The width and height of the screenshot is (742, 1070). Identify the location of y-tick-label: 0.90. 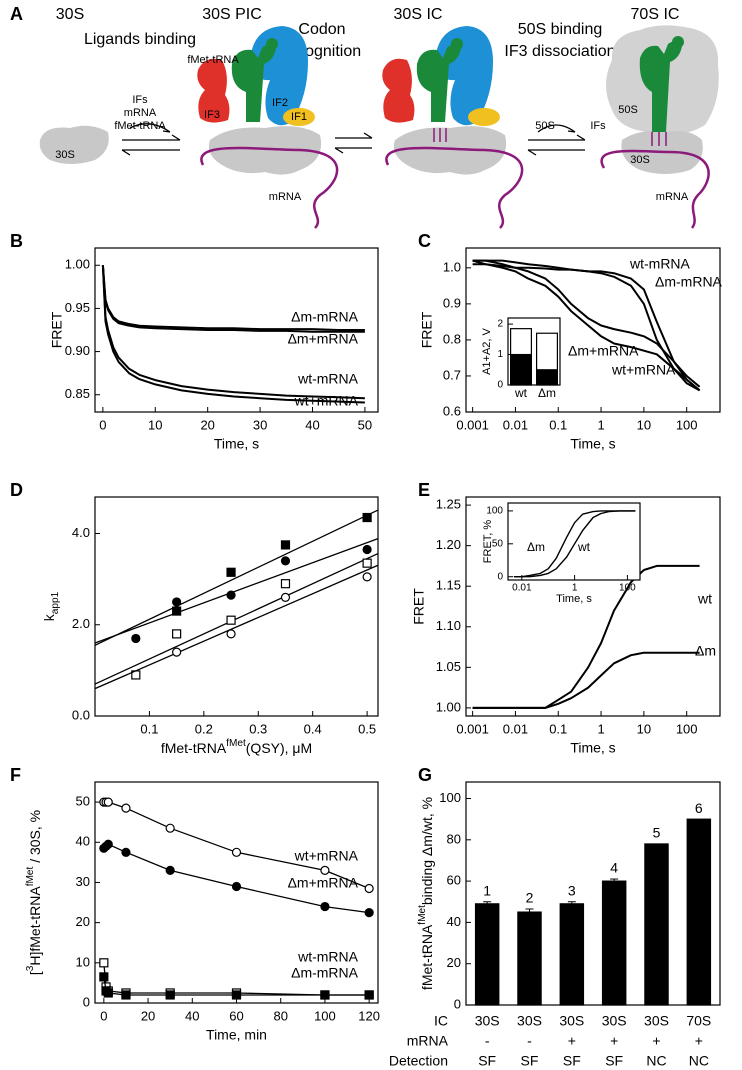
(77, 350).